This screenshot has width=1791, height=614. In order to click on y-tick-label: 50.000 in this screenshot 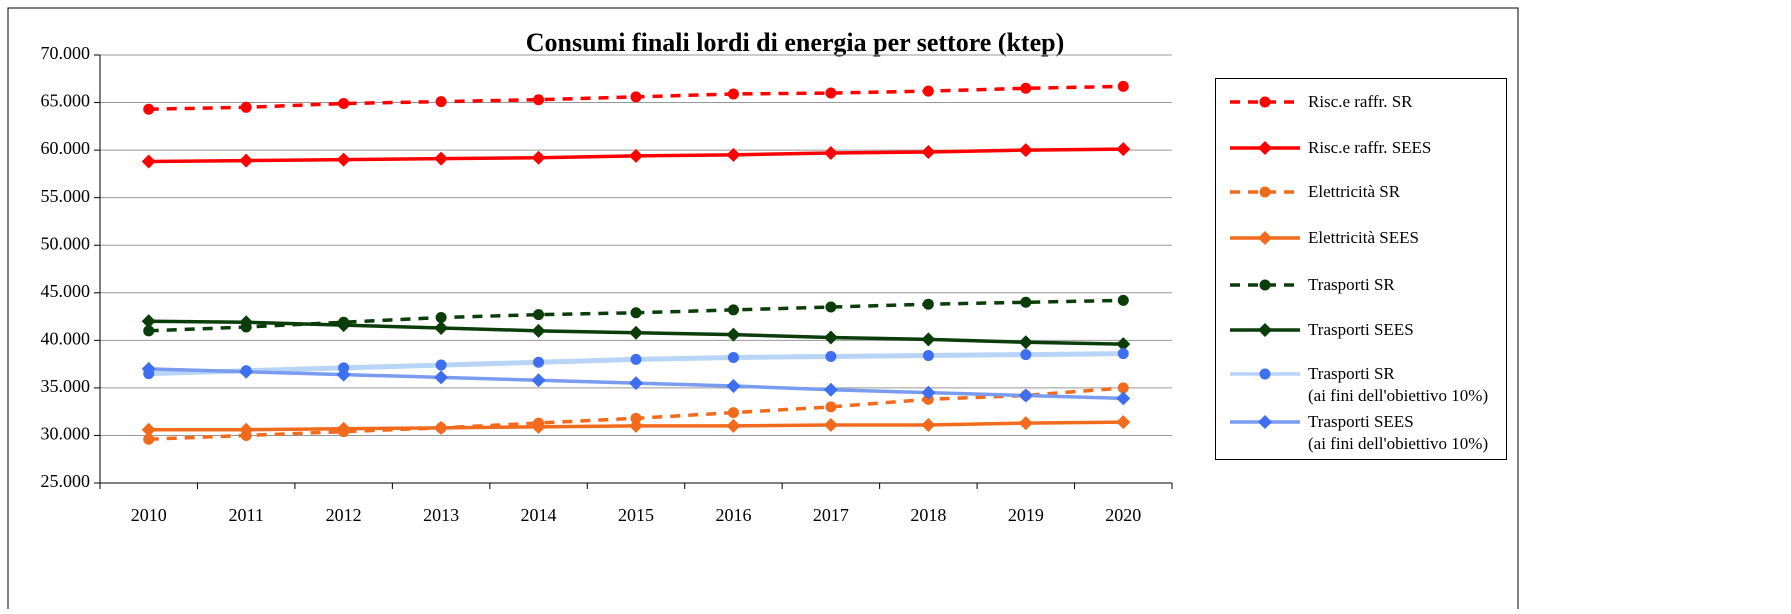, I will do `click(66, 243)`.